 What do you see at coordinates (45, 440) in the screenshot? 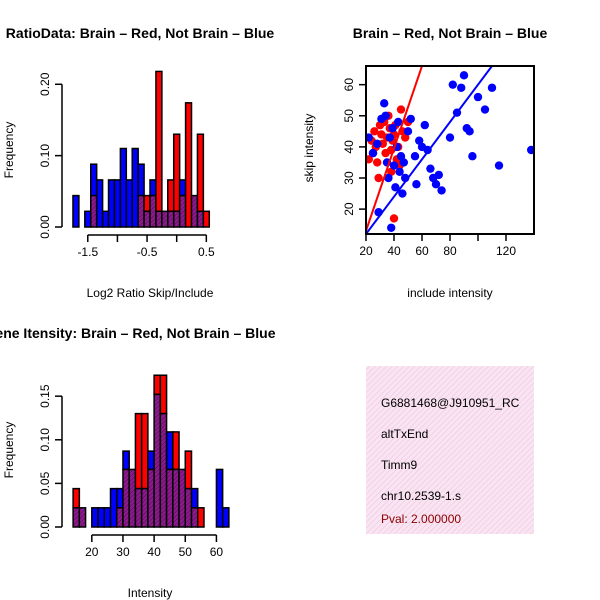
I see `intensity-y-tick-label: 0.10` at bounding box center [45, 440].